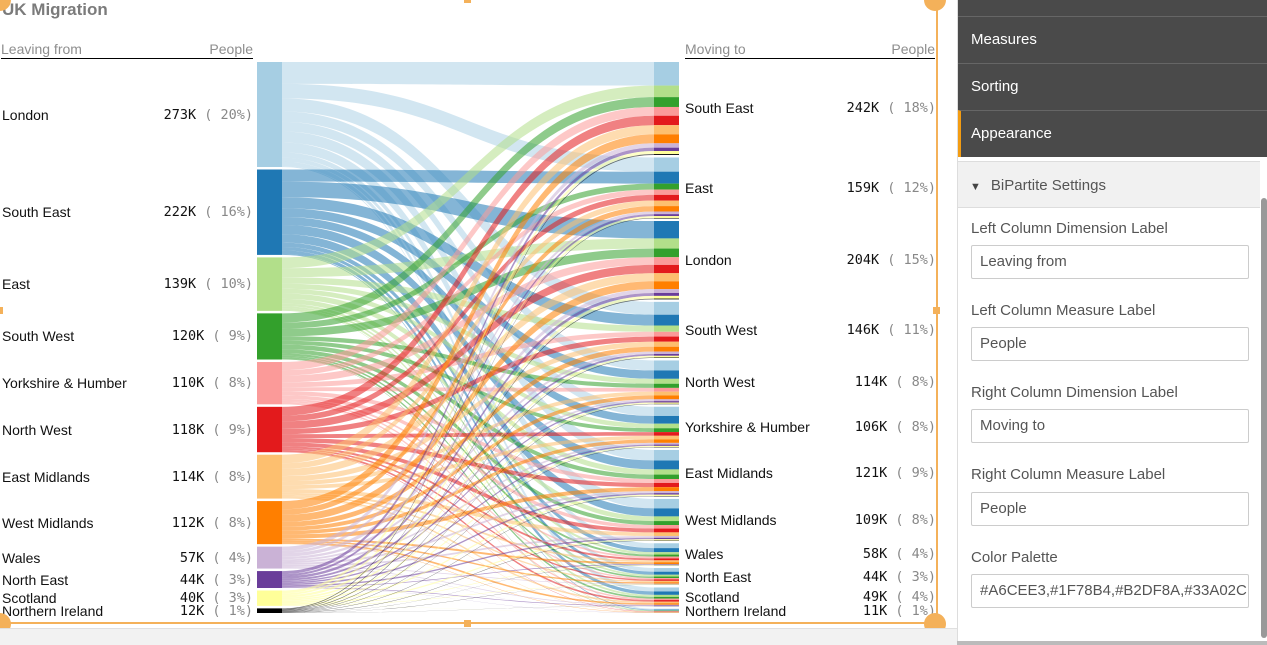  Describe the element at coordinates (1, 310) in the screenshot. I see `resize-handle-left` at that location.